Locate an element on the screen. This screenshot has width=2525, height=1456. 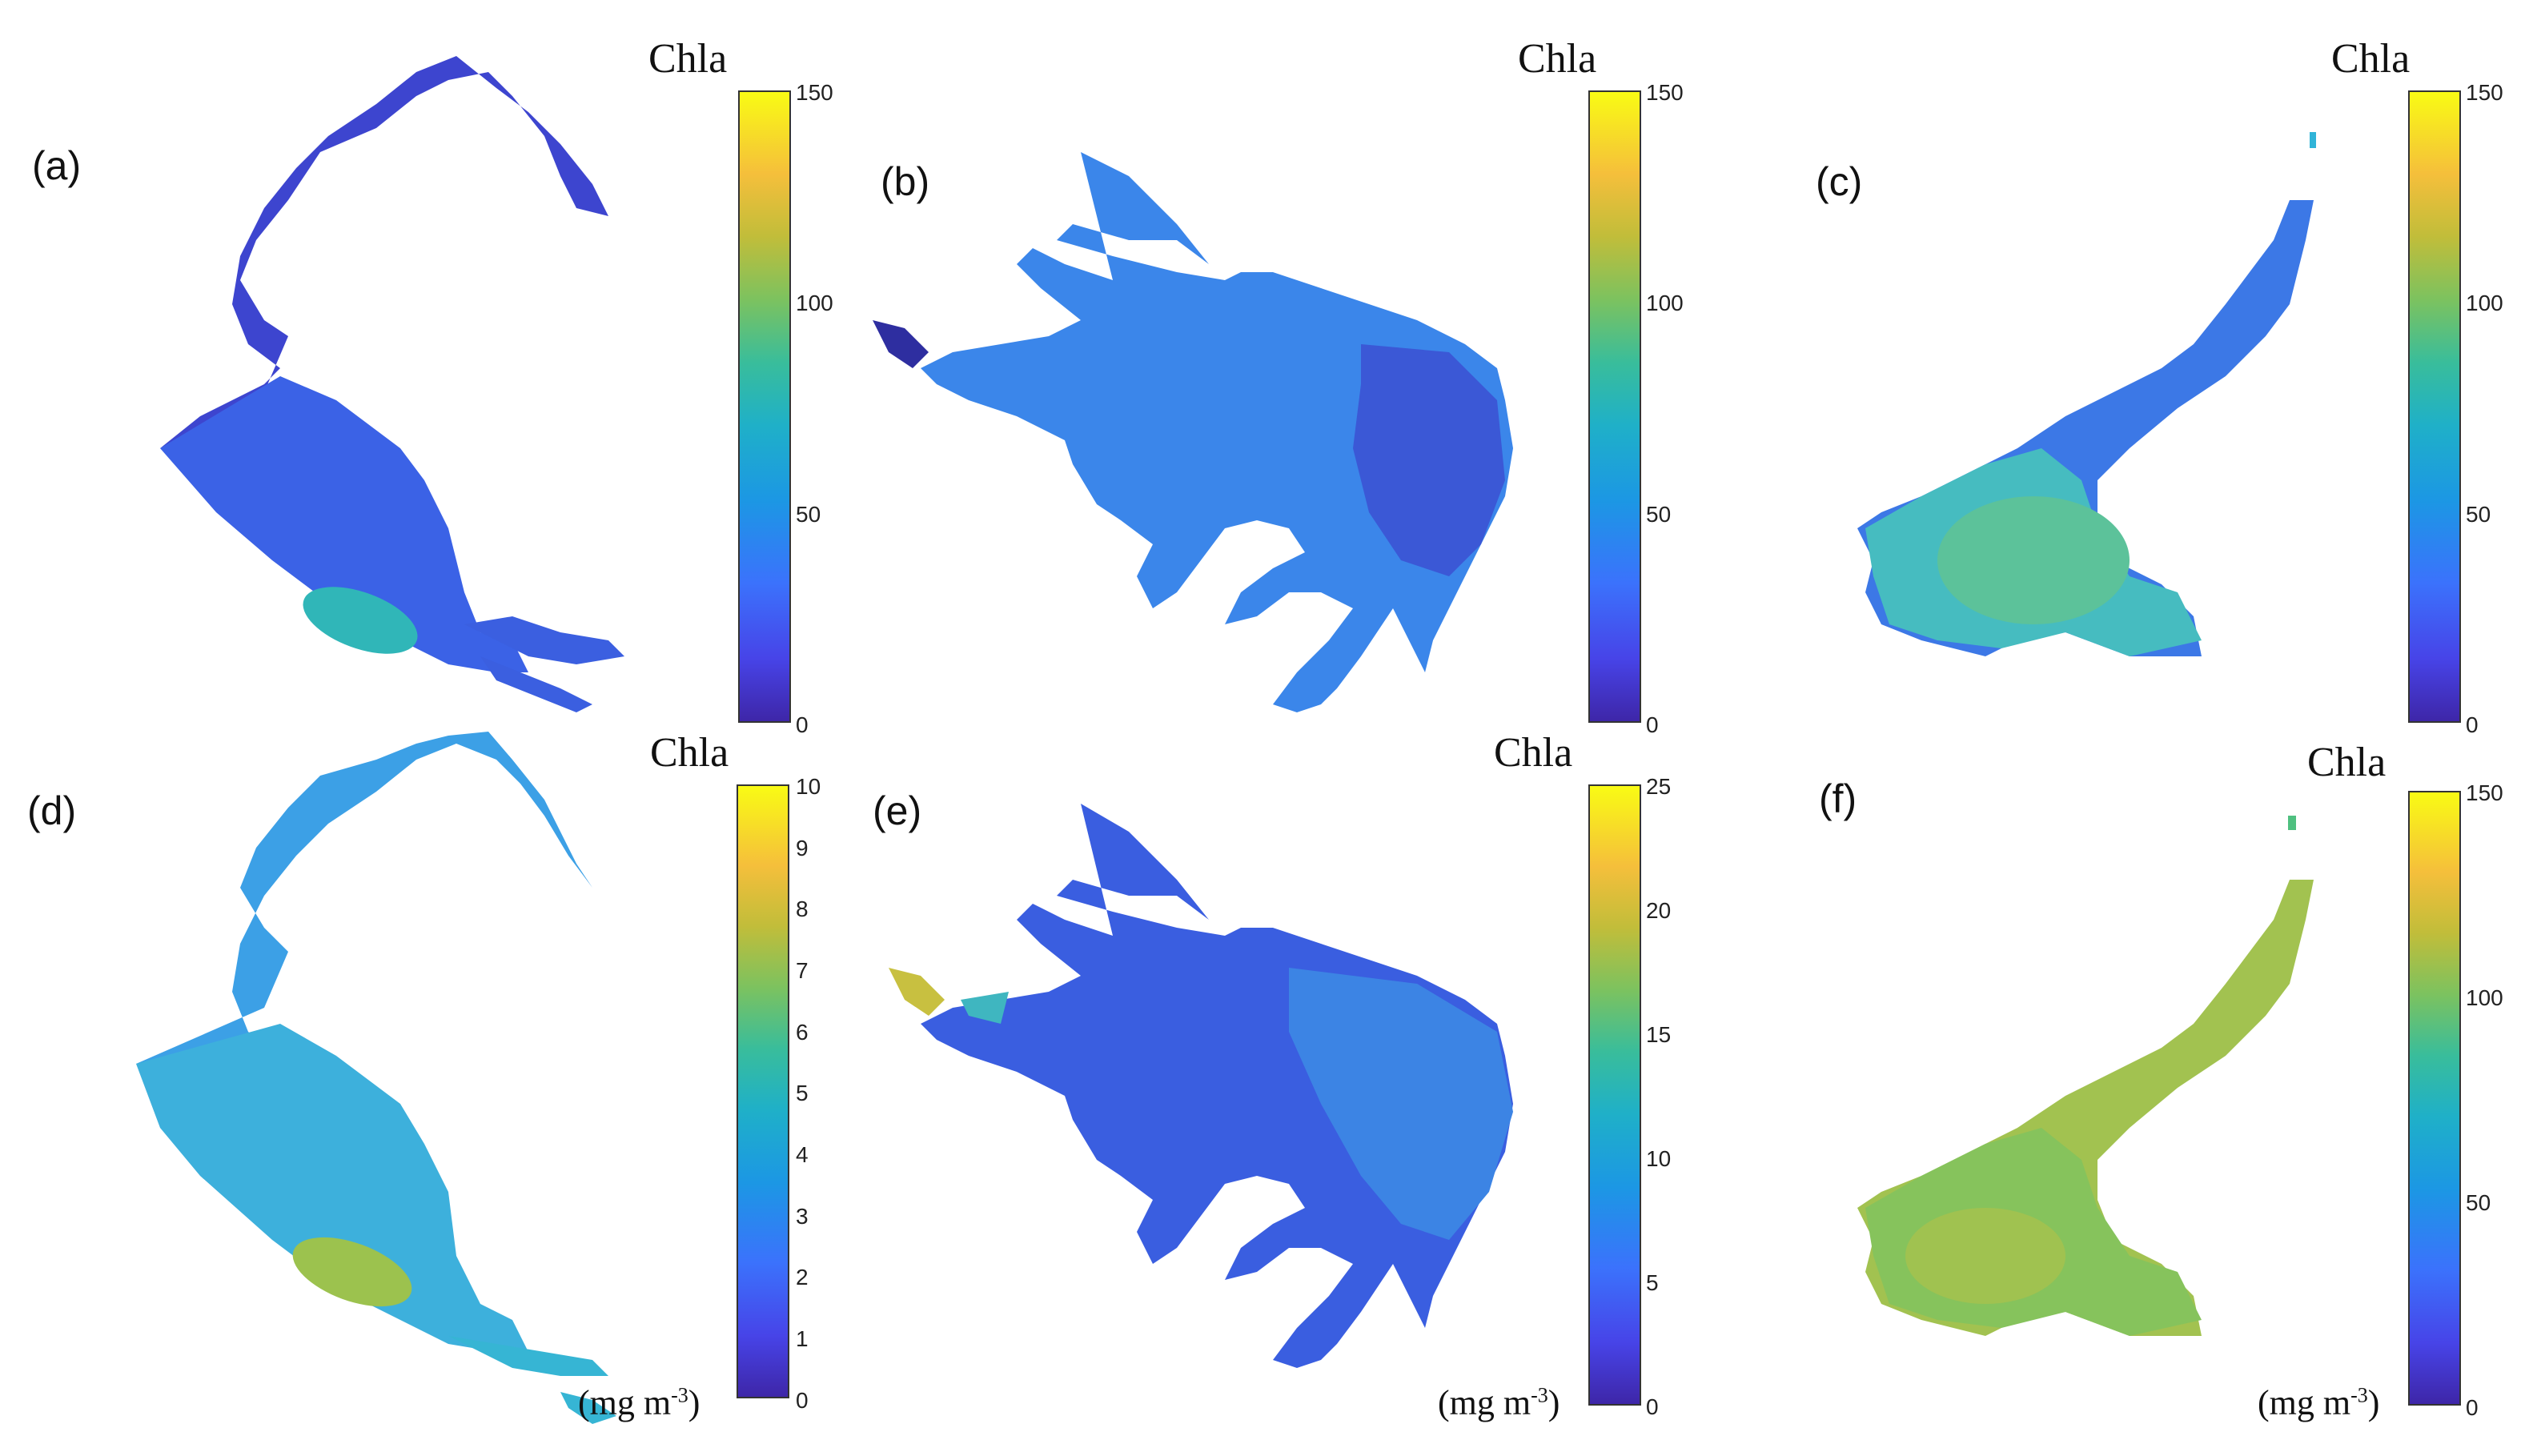
colorbar-tick-c-0: 0 is located at coordinates (2472, 724).